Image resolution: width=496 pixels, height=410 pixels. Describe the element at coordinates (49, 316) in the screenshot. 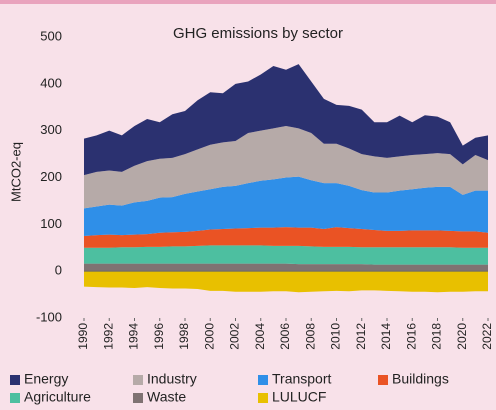

I see `y-tick-label: -100` at that location.